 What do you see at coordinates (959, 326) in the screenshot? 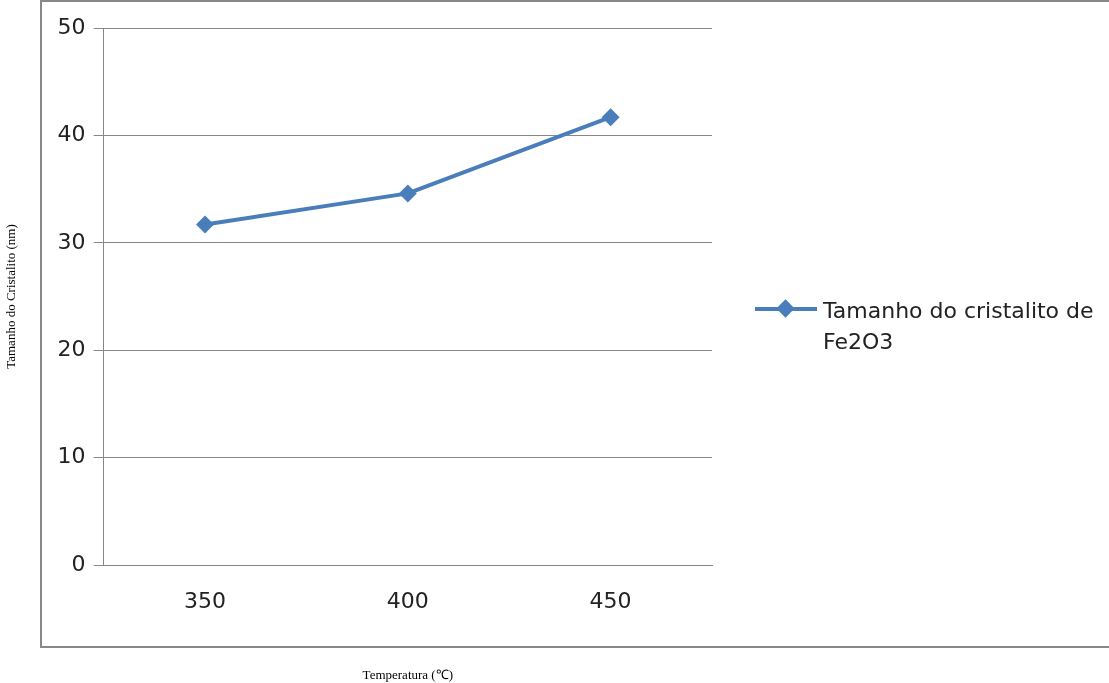
I see `legend-label: Tamanho do cristalito de Fe2O3` at bounding box center [959, 326].